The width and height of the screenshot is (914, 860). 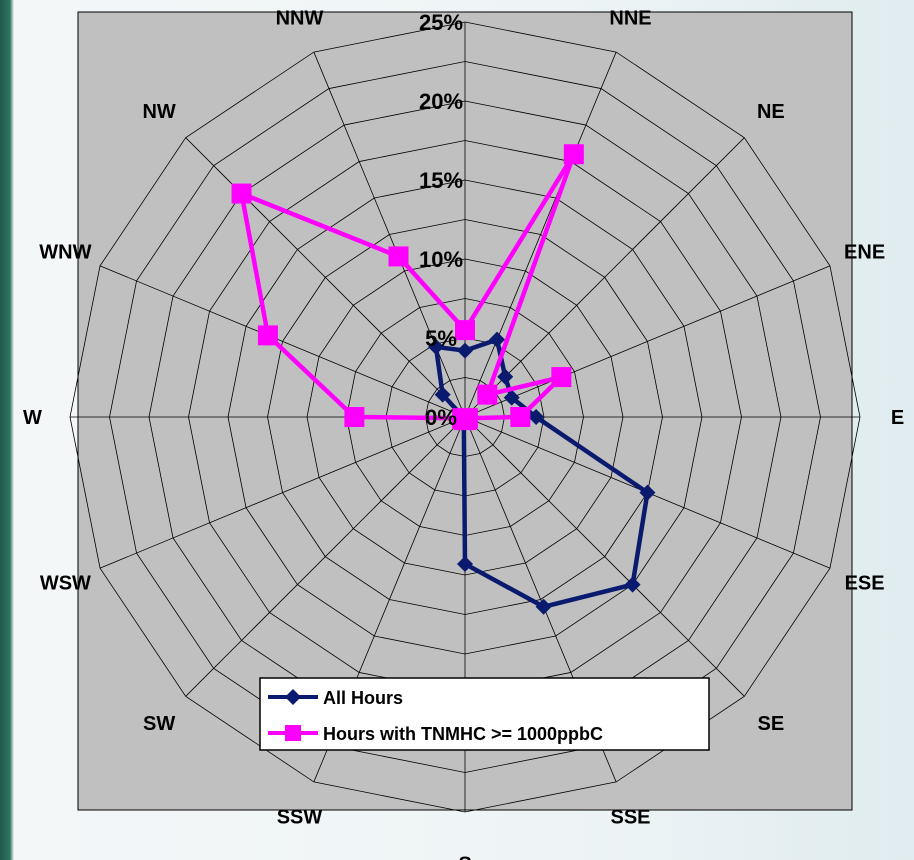 What do you see at coordinates (441, 259) in the screenshot?
I see `tick-label: 10%` at bounding box center [441, 259].